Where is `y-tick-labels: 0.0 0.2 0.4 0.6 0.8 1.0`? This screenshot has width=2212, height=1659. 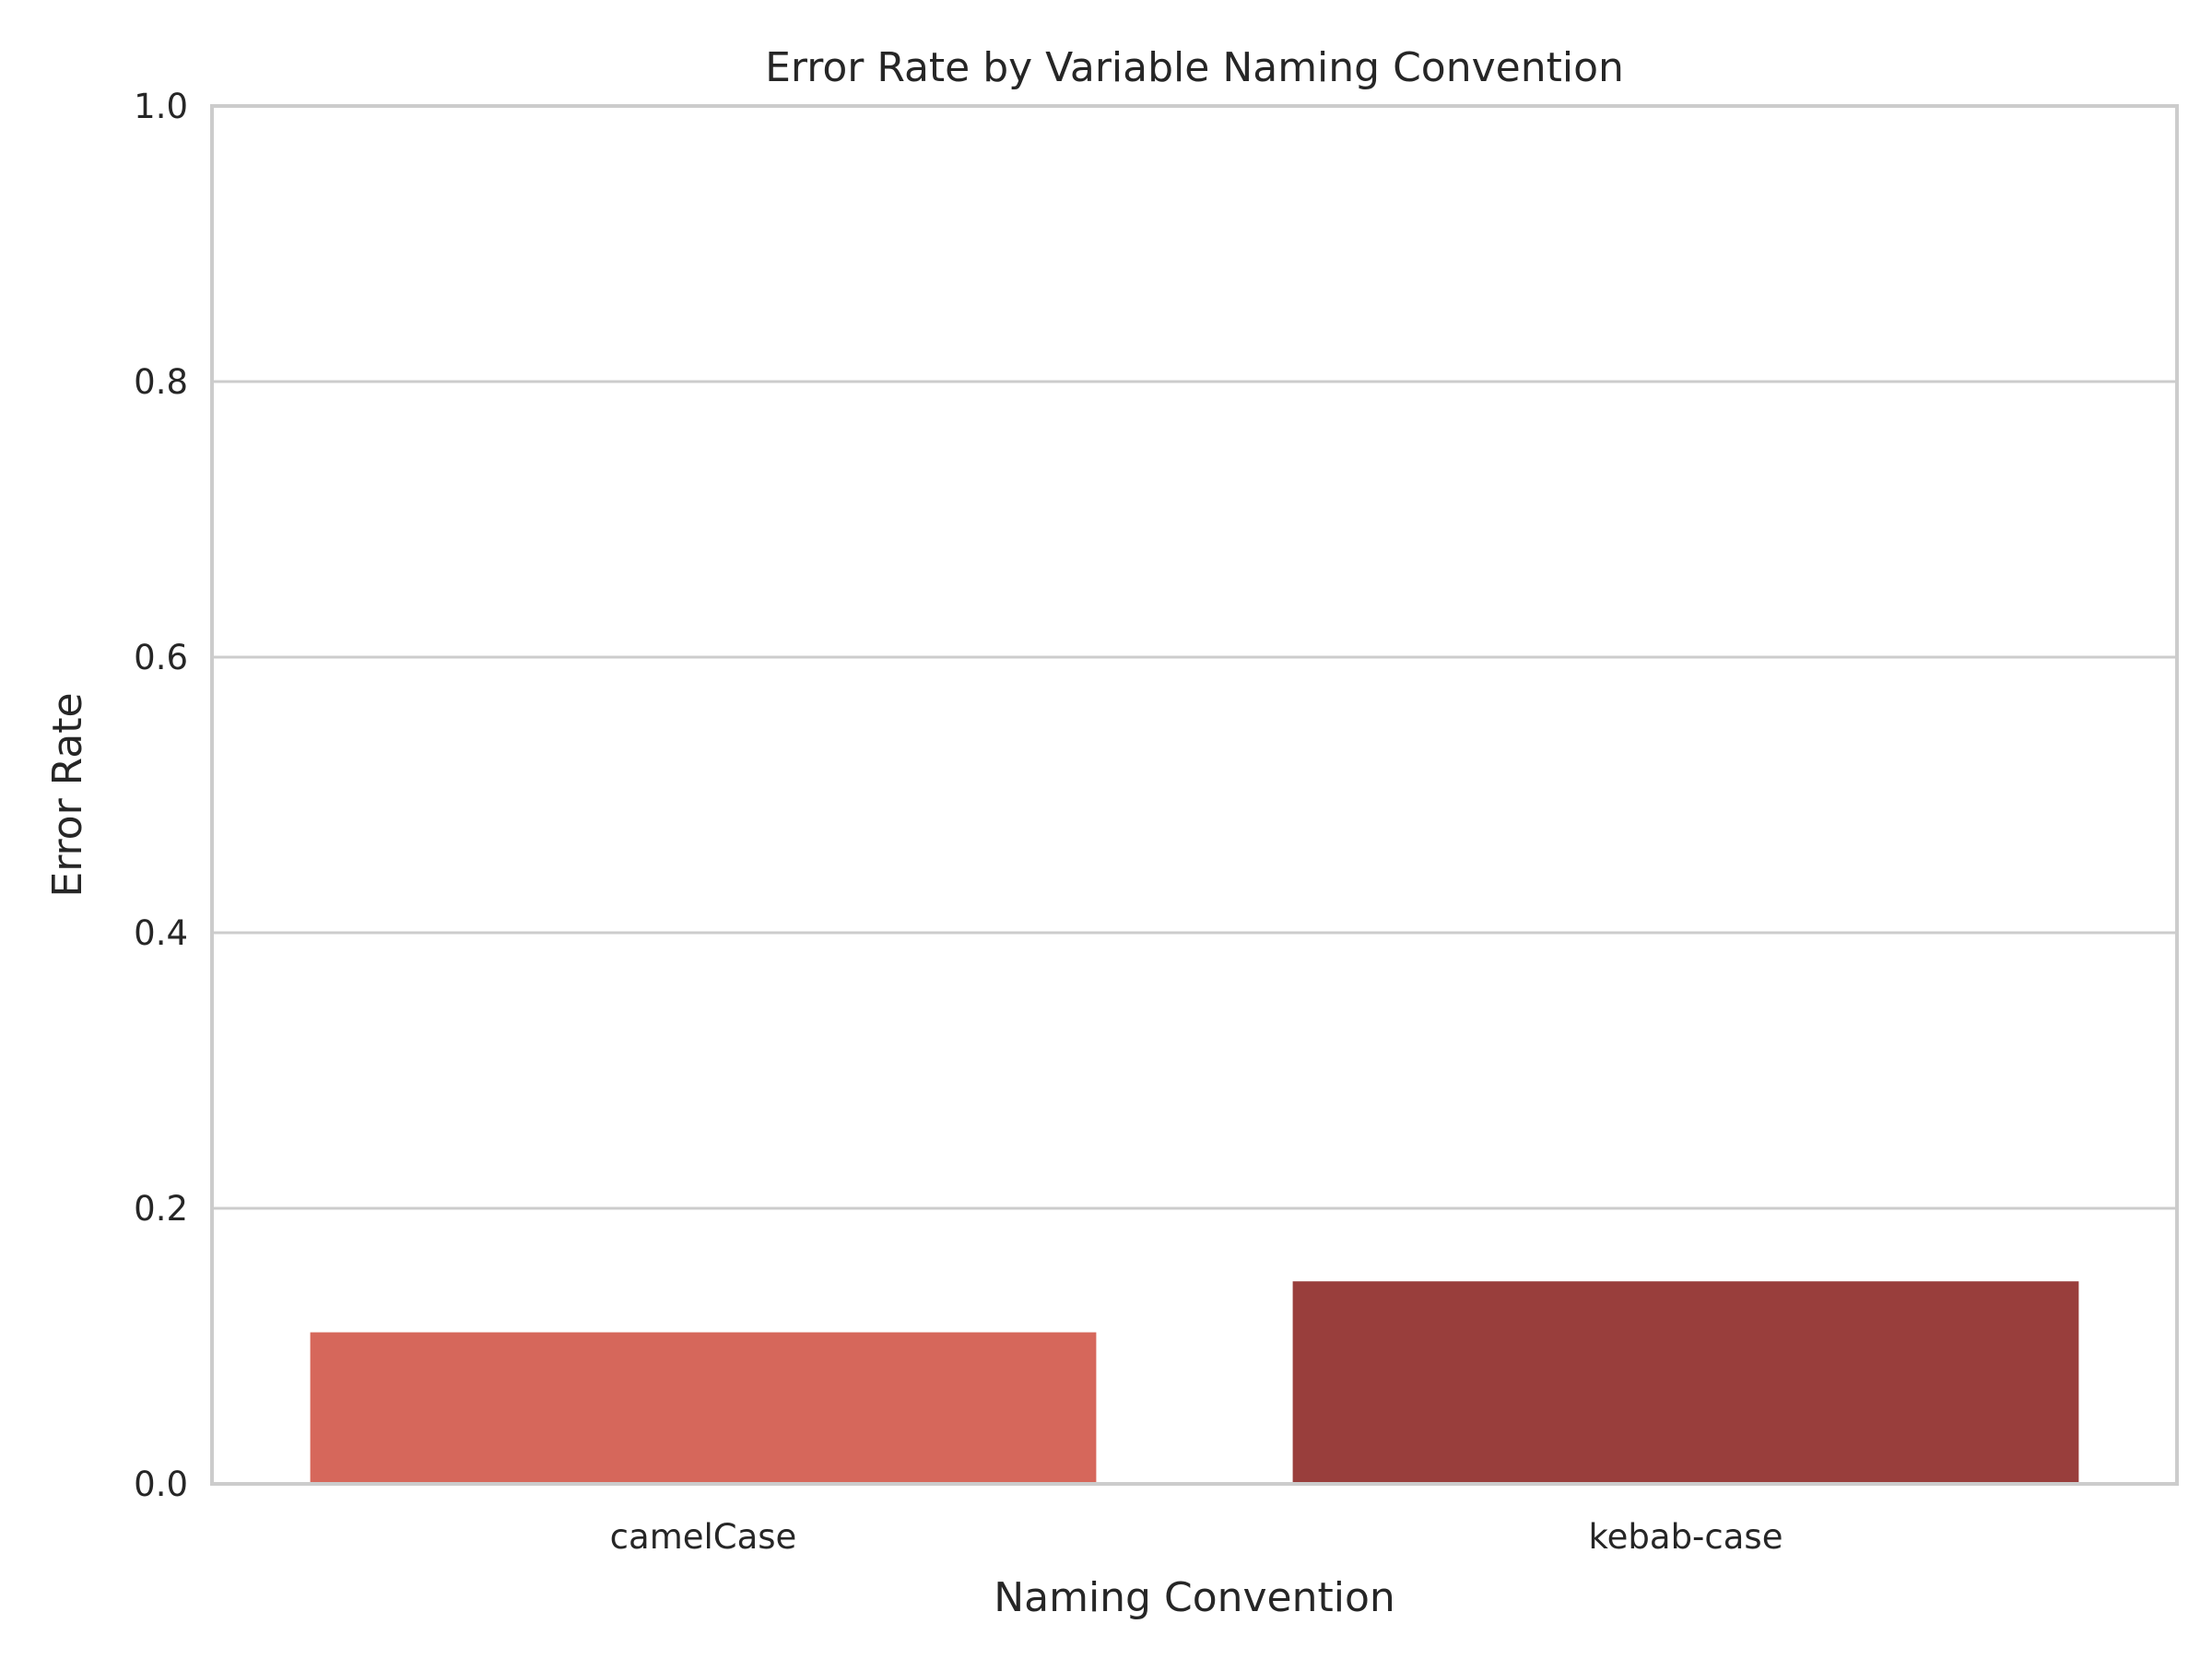
y-tick-labels: 0.0 0.2 0.4 0.6 0.8 1.0 is located at coordinates (161, 795).